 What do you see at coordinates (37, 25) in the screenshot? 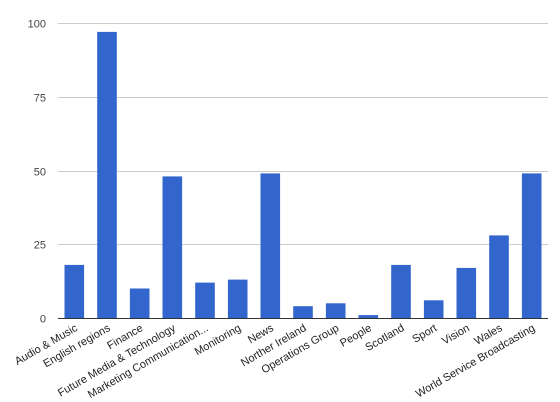
I see `y-tick-label: 100` at bounding box center [37, 25].